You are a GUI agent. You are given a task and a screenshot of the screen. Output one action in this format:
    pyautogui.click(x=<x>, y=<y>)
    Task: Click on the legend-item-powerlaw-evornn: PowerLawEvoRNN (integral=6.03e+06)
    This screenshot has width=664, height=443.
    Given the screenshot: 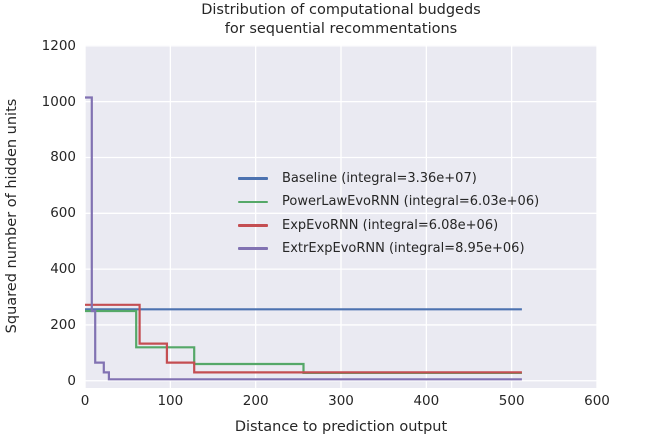 What is the action you would take?
    pyautogui.click(x=388, y=201)
    